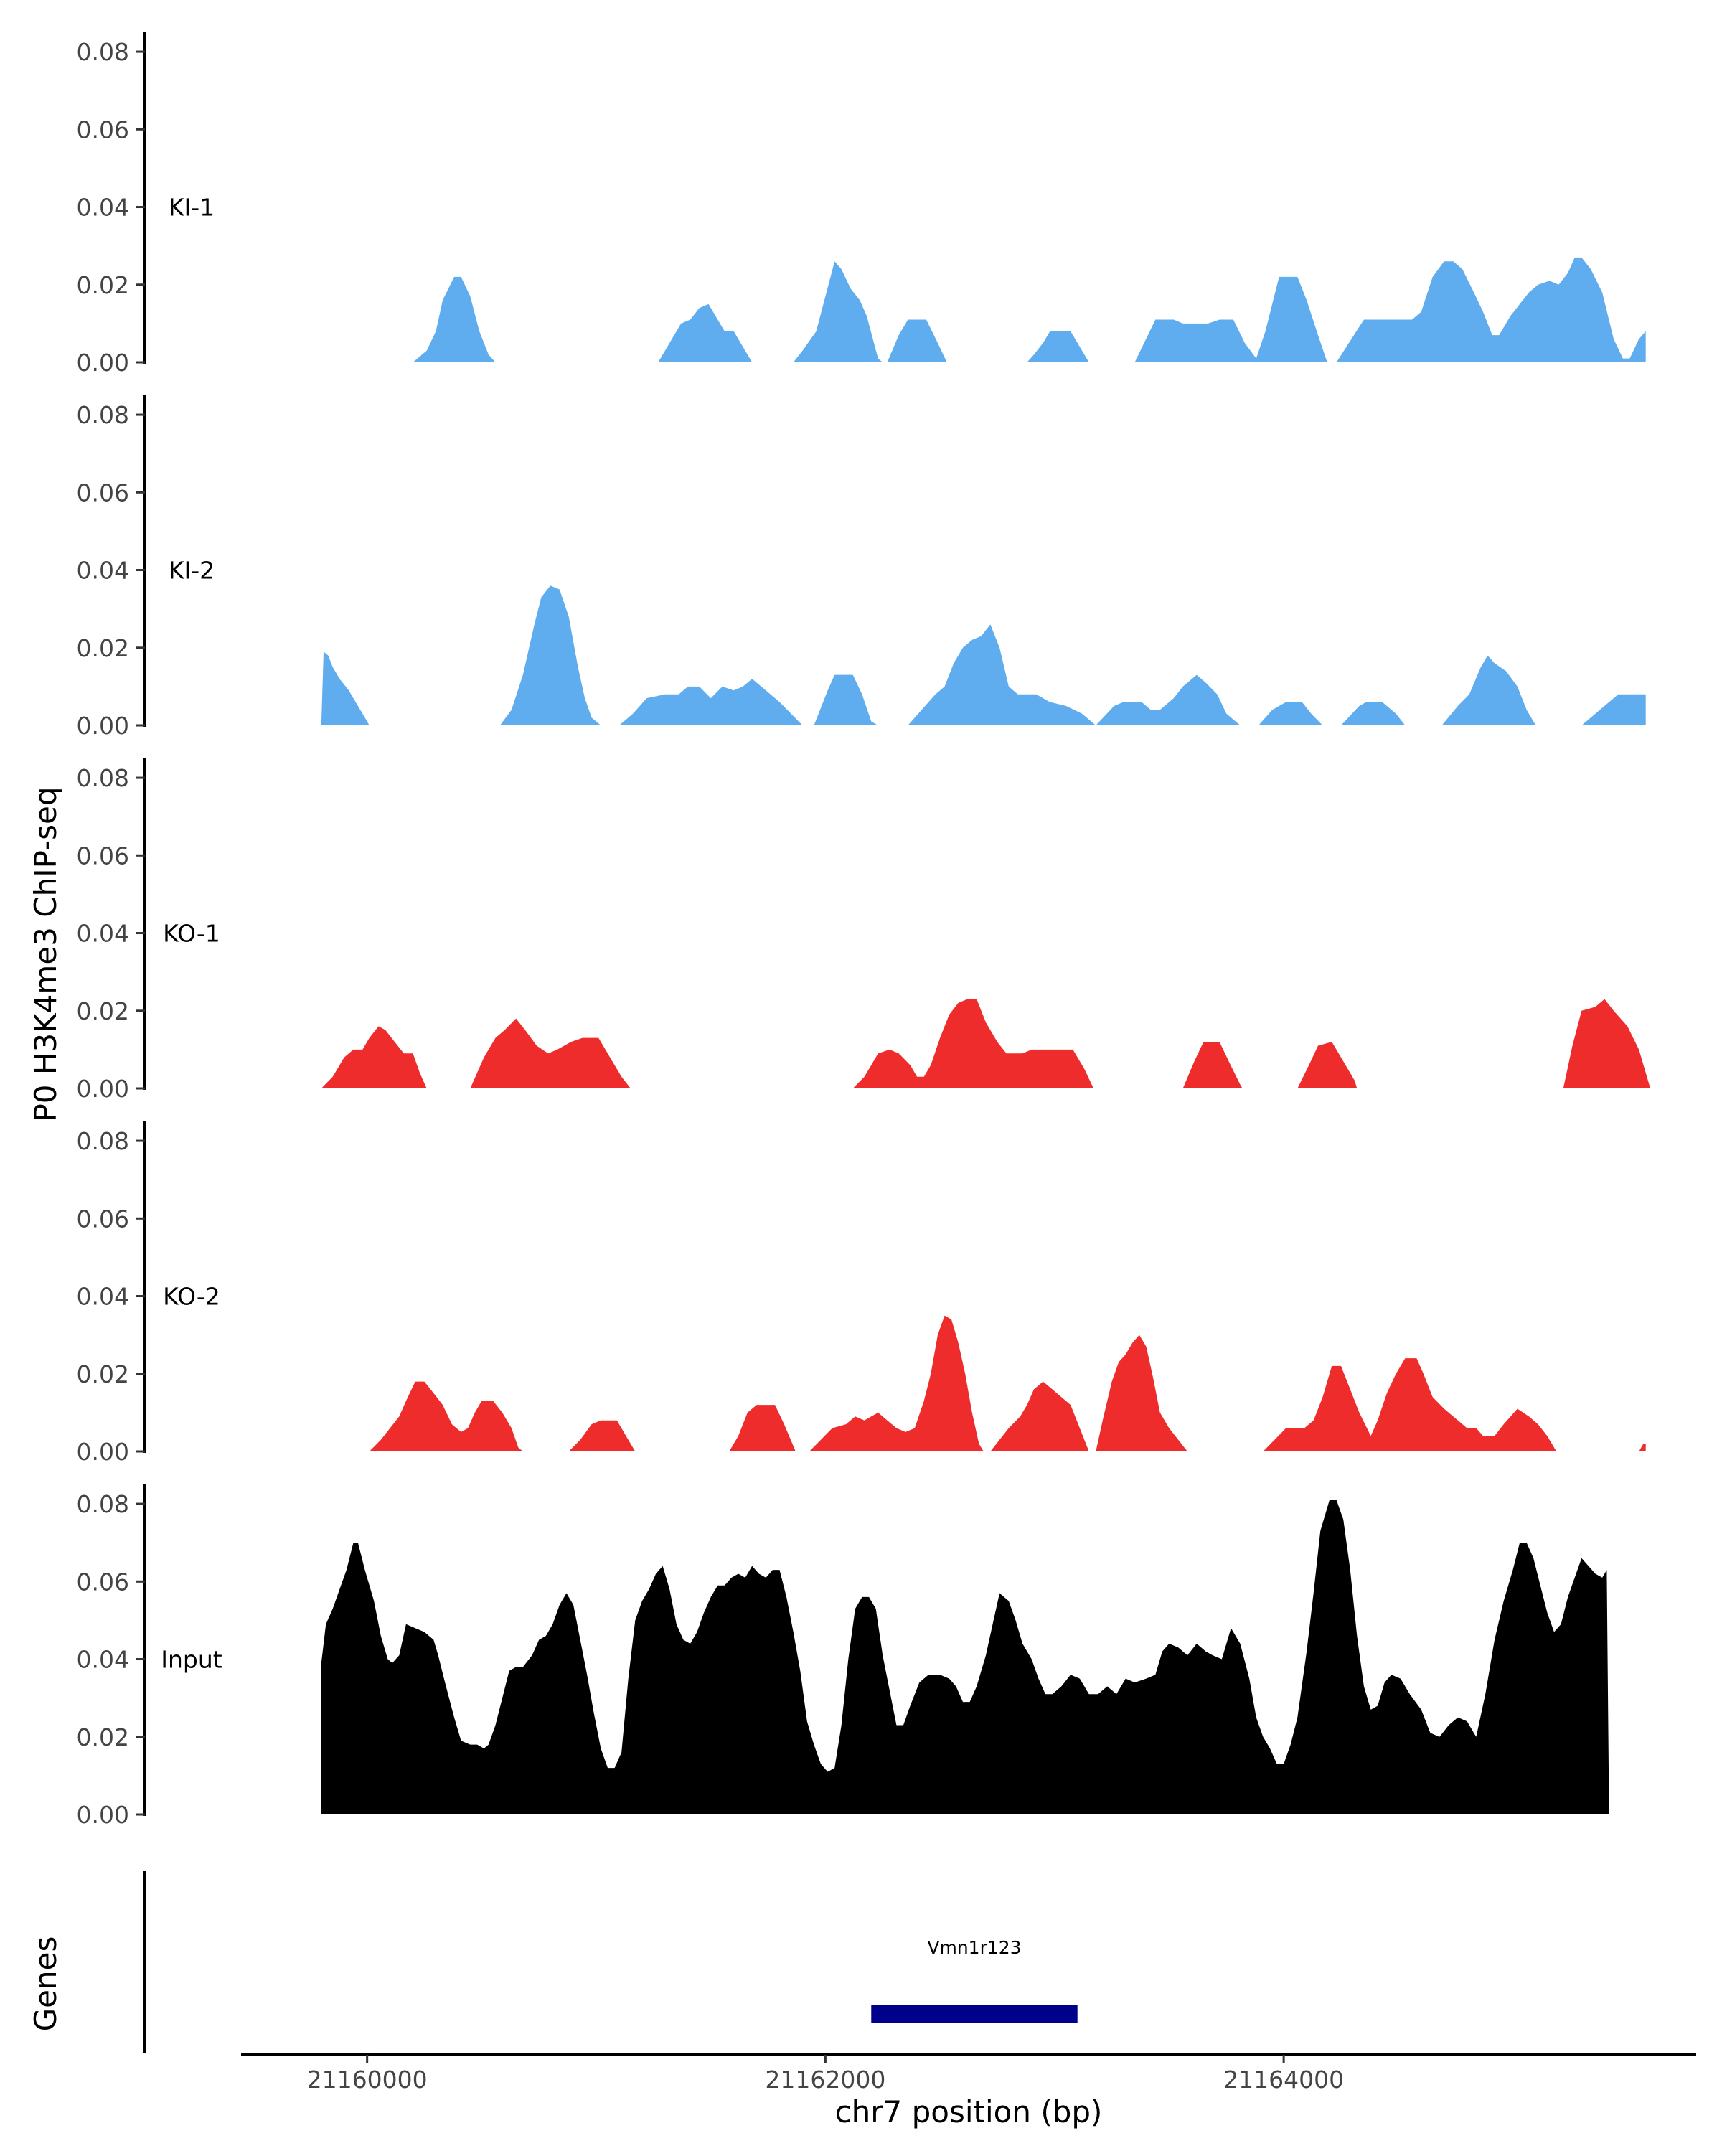  What do you see at coordinates (1284, 2080) in the screenshot?
I see `x-tick-label: 21164000` at bounding box center [1284, 2080].